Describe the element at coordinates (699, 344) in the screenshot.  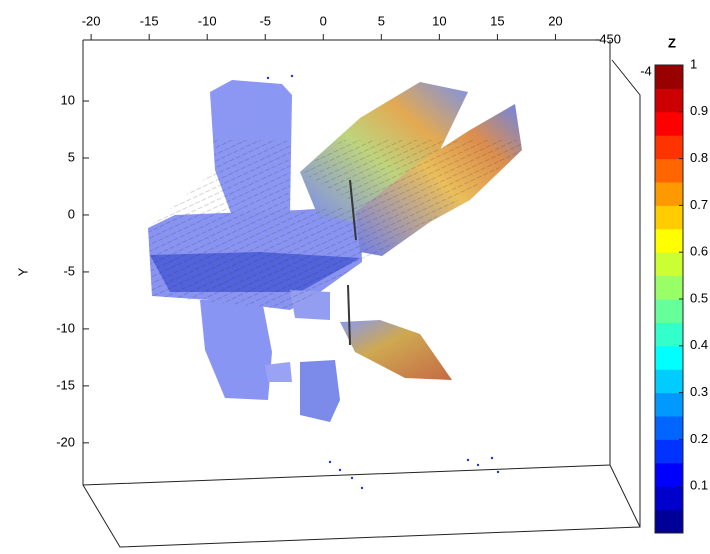
I see `colorbar-tick-label: 0.4` at that location.